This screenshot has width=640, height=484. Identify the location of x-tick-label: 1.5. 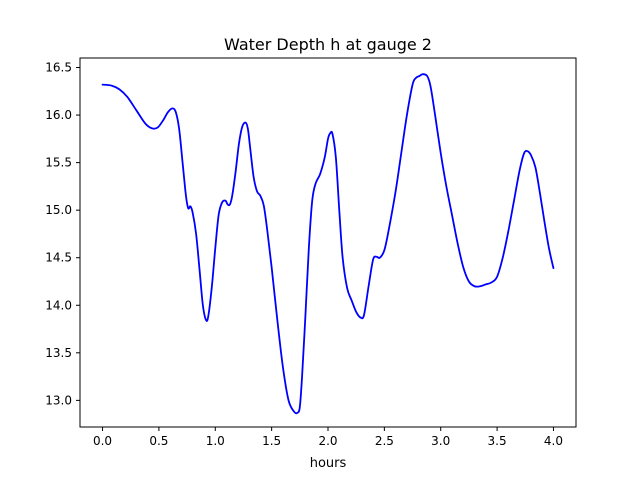
(271, 441).